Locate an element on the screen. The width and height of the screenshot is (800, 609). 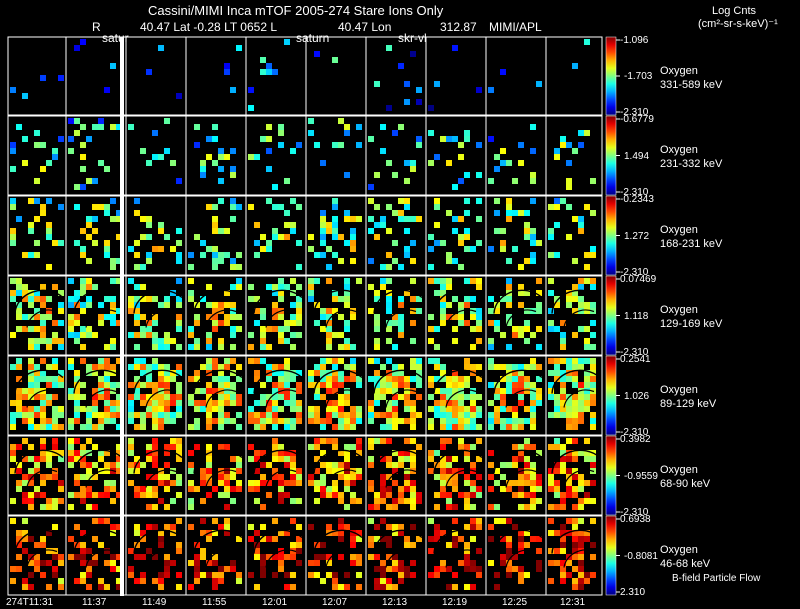
colorbar-min-label: 2.310 is located at coordinates (633, 592).